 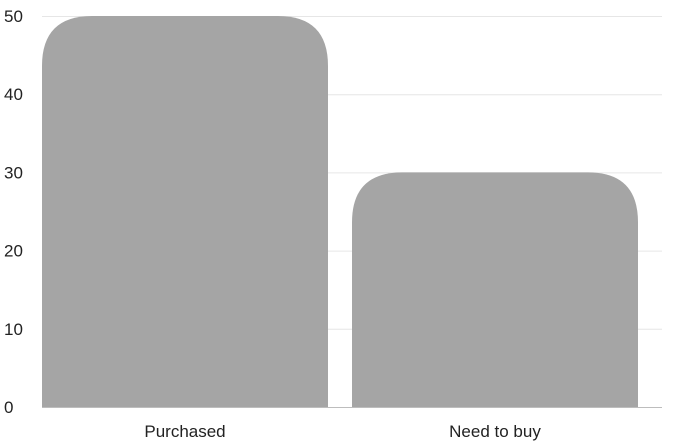 I want to click on x-tick-label: Purchased, so click(x=184, y=431).